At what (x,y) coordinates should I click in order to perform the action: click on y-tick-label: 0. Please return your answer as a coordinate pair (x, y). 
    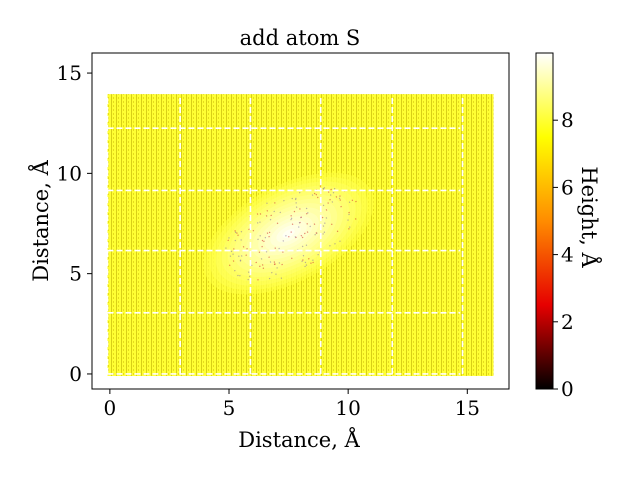
    Looking at the image, I should click on (75, 374).